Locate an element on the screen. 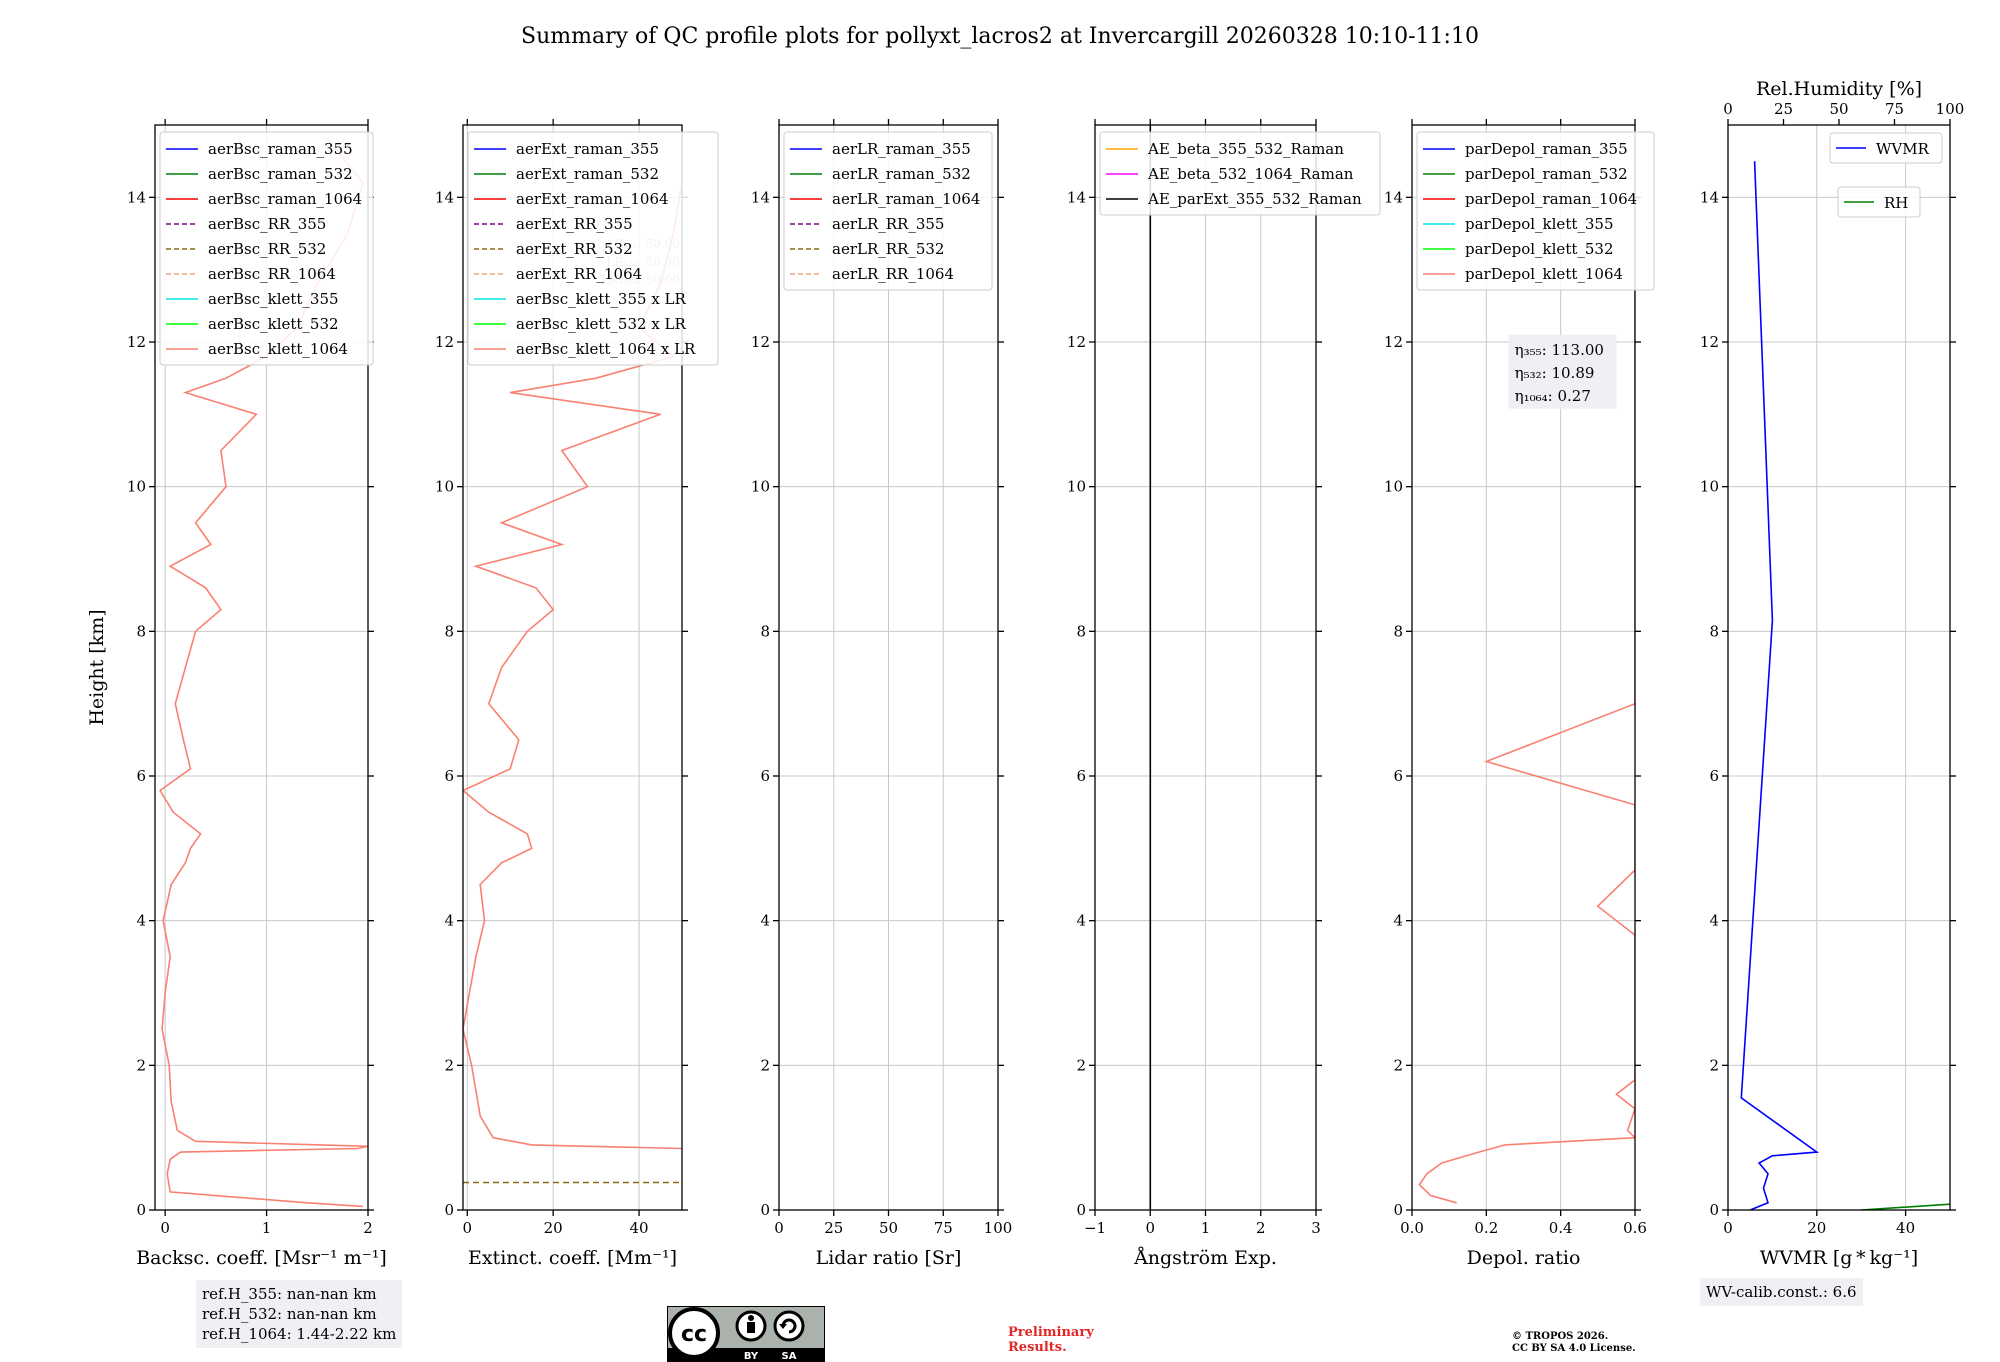  x-tick-label: 50 is located at coordinates (888, 1228).